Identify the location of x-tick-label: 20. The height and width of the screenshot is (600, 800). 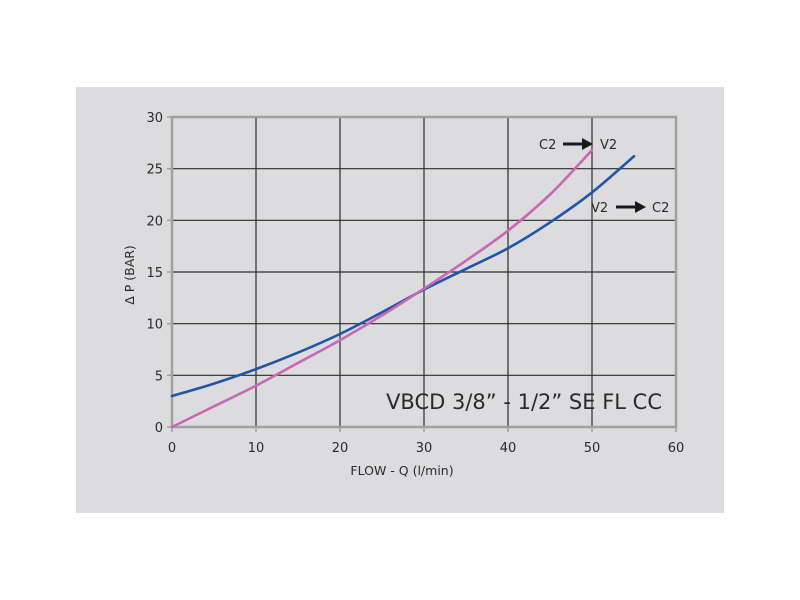
(340, 448).